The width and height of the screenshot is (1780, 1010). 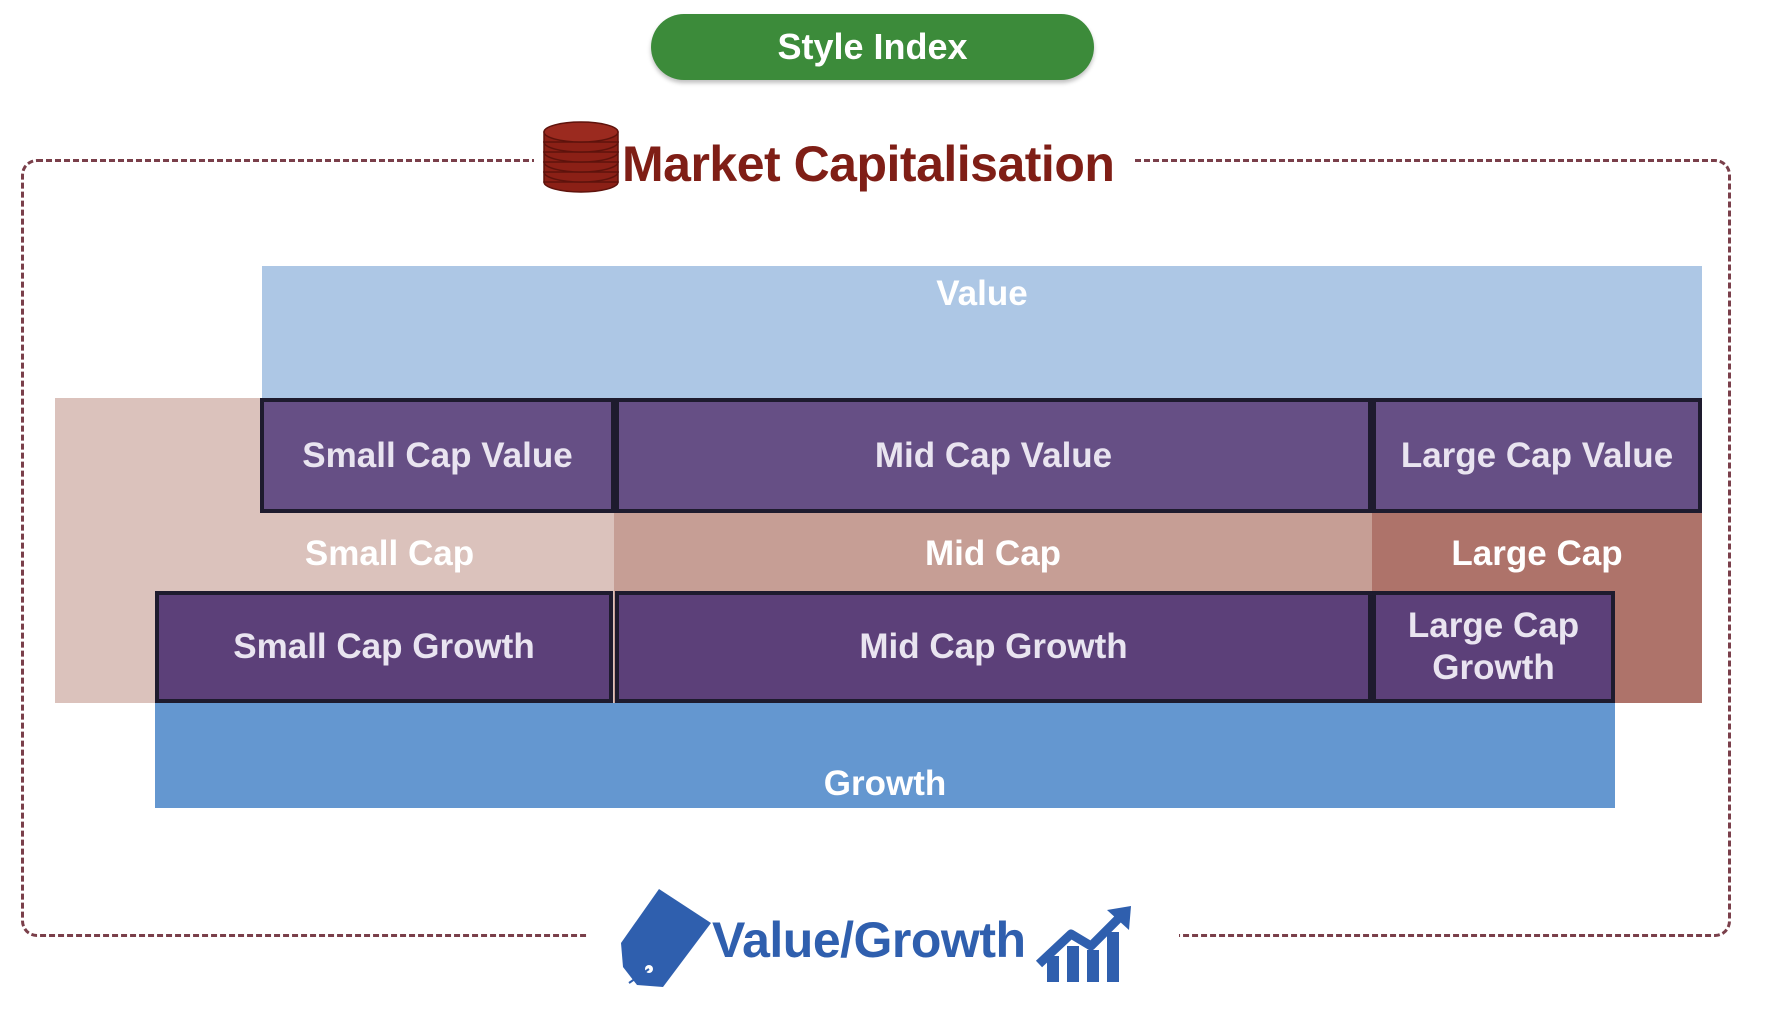 What do you see at coordinates (1493, 667) in the screenshot?
I see `large-cap-growth-text-line2: Growth` at bounding box center [1493, 667].